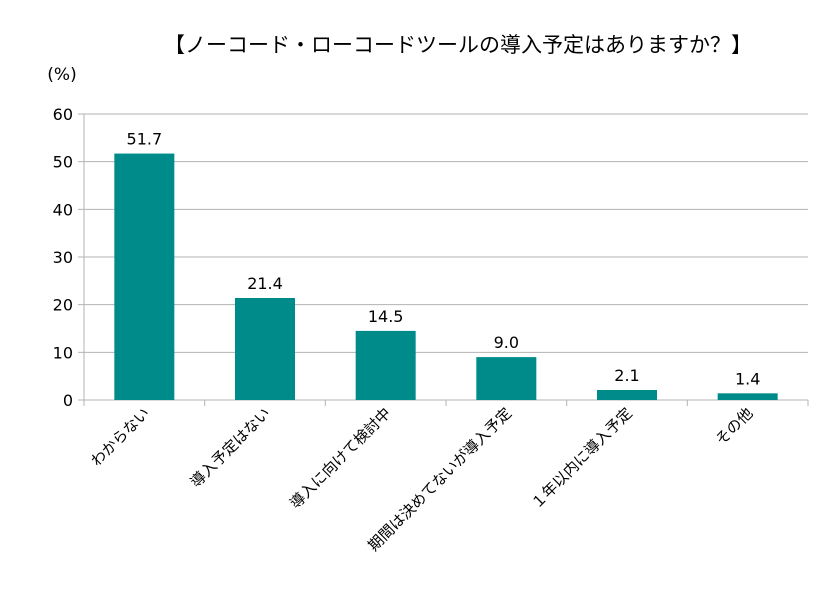  Describe the element at coordinates (63, 209) in the screenshot. I see `y-tick-label: 40` at that location.